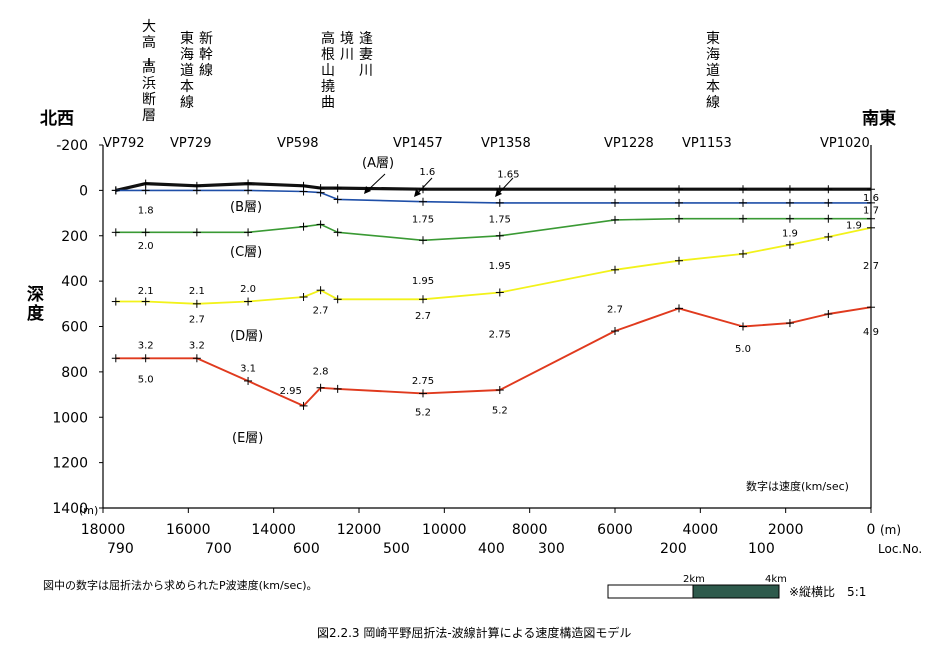 The width and height of the screenshot is (949, 659). Describe the element at coordinates (378, 163) in the screenshot. I see `layer-label: (A層)` at that location.